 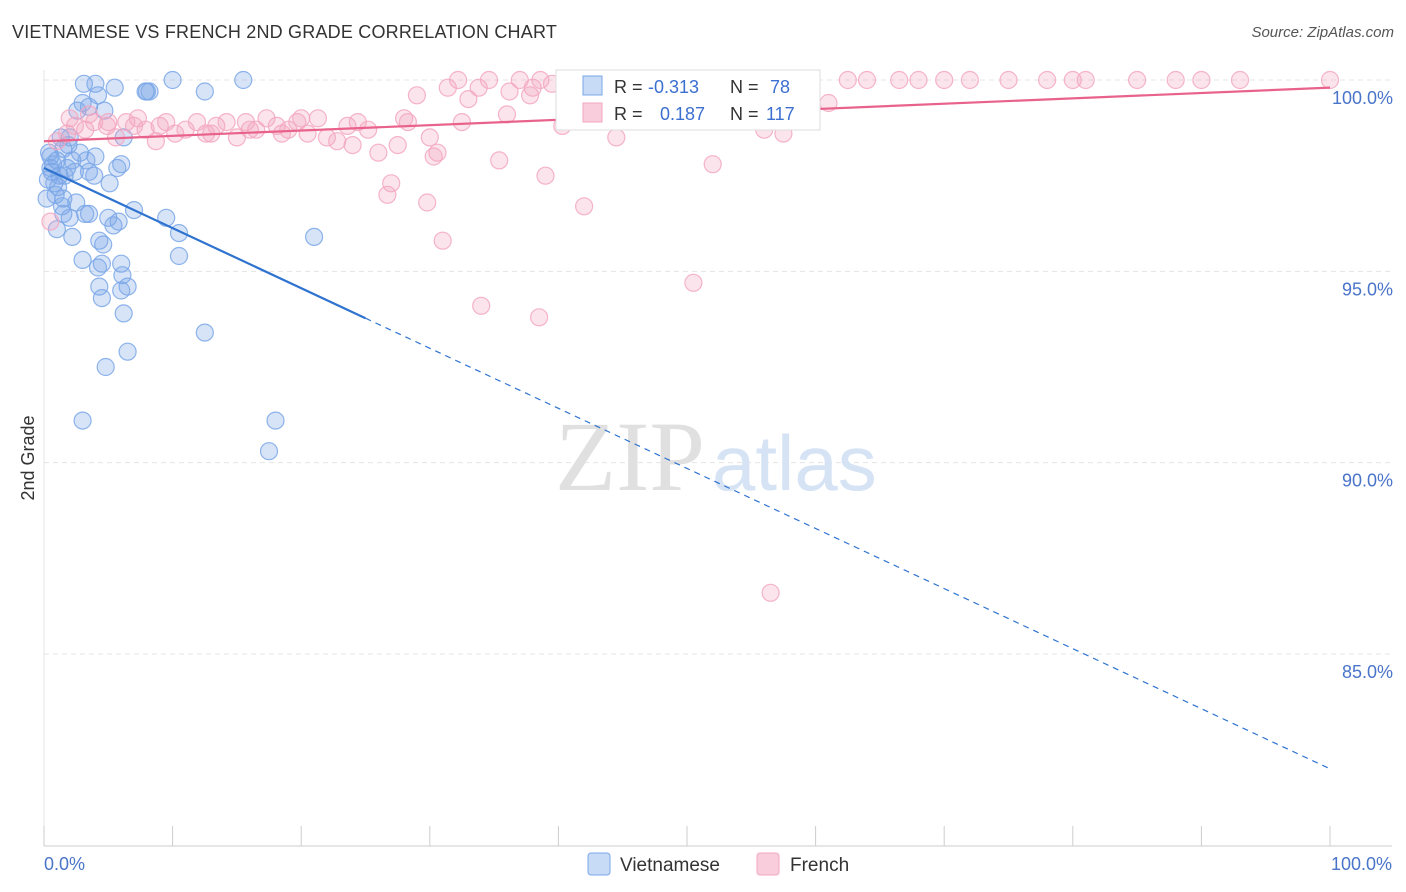 What do you see at coordinates (628, 87) in the screenshot?
I see `legend-r-label-vietnamese: R =` at bounding box center [628, 87].